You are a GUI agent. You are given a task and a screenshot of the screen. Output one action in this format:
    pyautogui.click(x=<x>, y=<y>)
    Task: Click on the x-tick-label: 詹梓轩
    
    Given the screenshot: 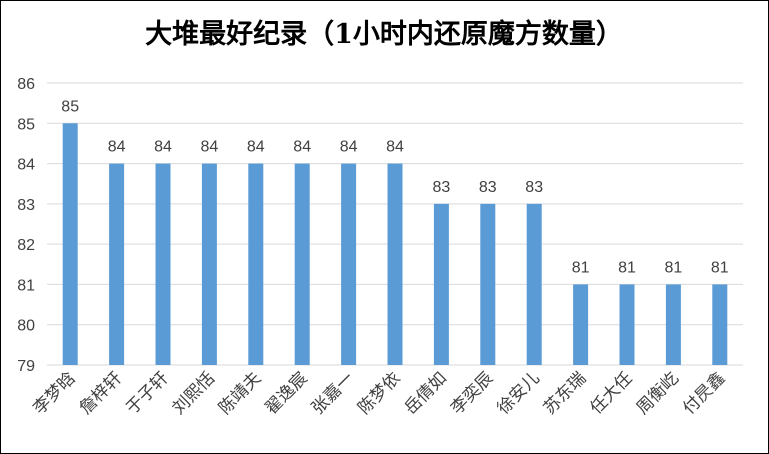 What is the action you would take?
    pyautogui.click(x=101, y=393)
    